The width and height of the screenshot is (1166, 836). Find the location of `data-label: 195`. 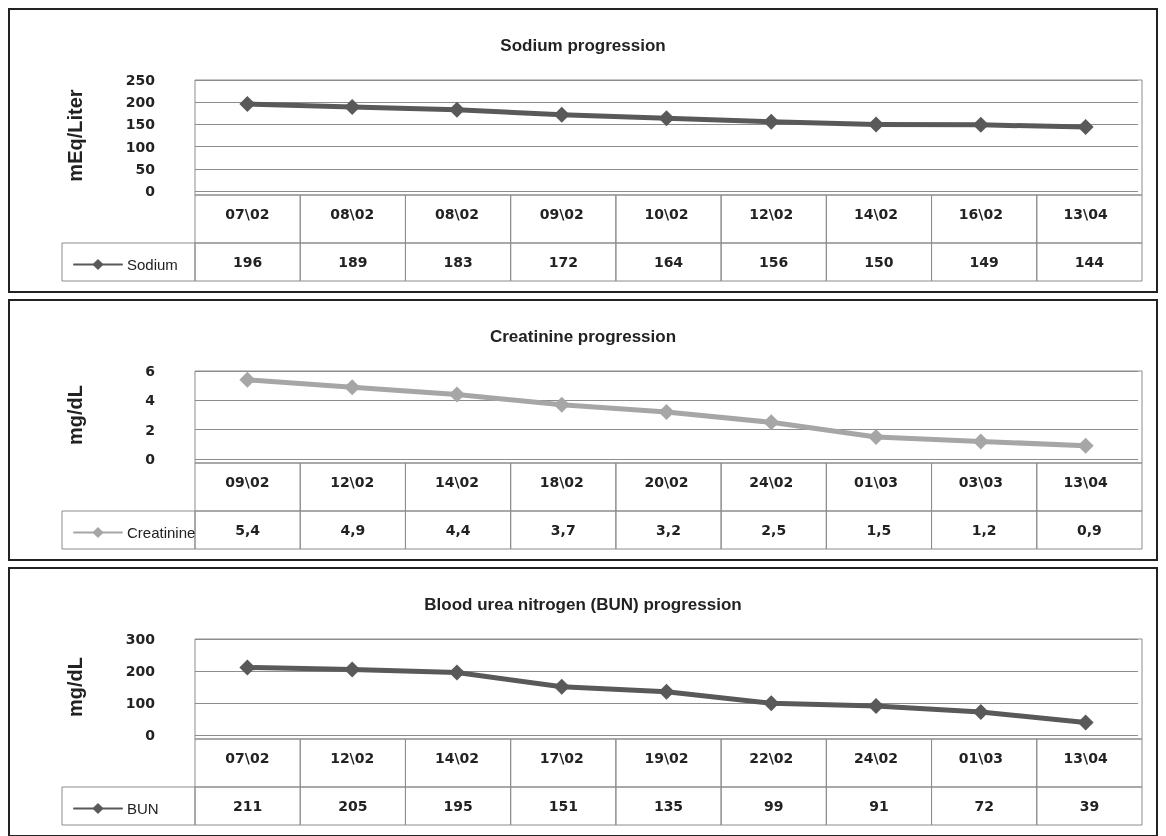

data-label: 195 is located at coordinates (458, 806).